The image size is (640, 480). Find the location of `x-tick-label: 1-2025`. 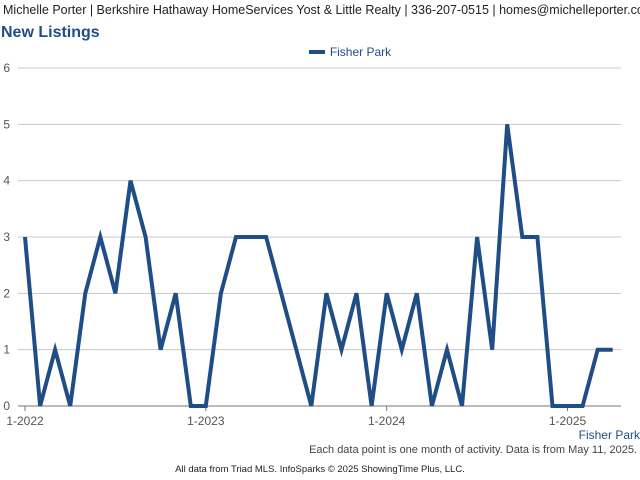

x-tick-label: 1-2025 is located at coordinates (568, 421).